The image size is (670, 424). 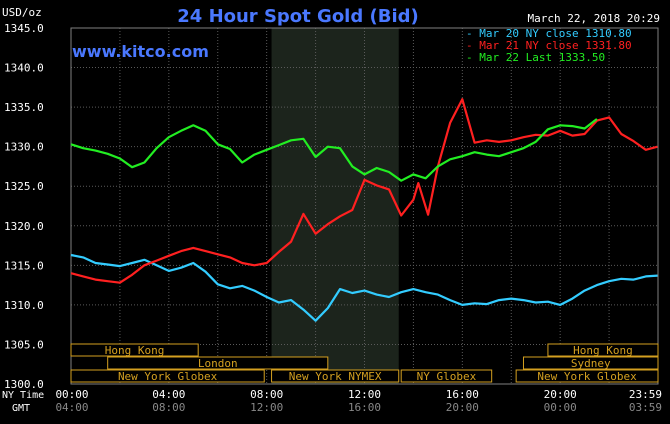 I want to click on x-tick-ny: 20:00, so click(x=560, y=394).